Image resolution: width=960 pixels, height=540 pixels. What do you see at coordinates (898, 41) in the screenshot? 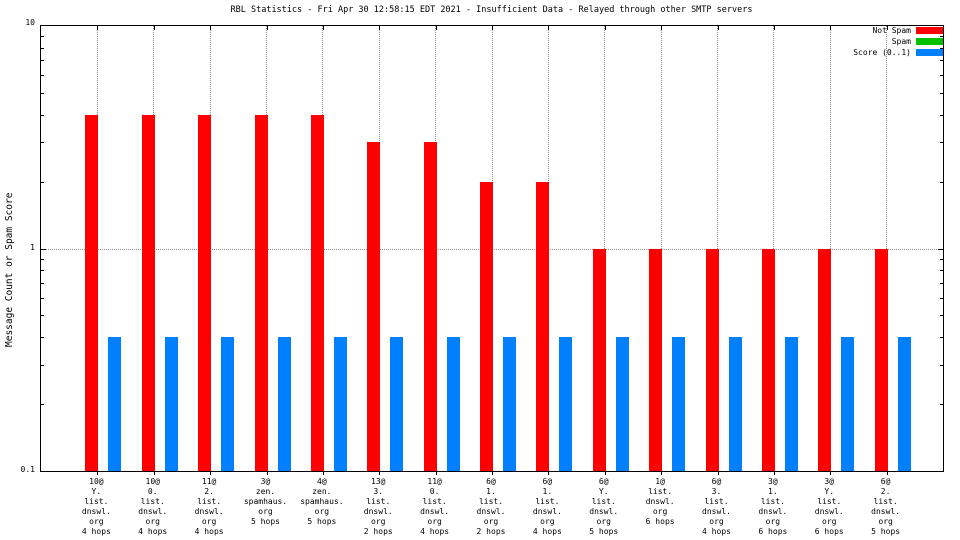
I see `legend-row: Spam` at bounding box center [898, 41].